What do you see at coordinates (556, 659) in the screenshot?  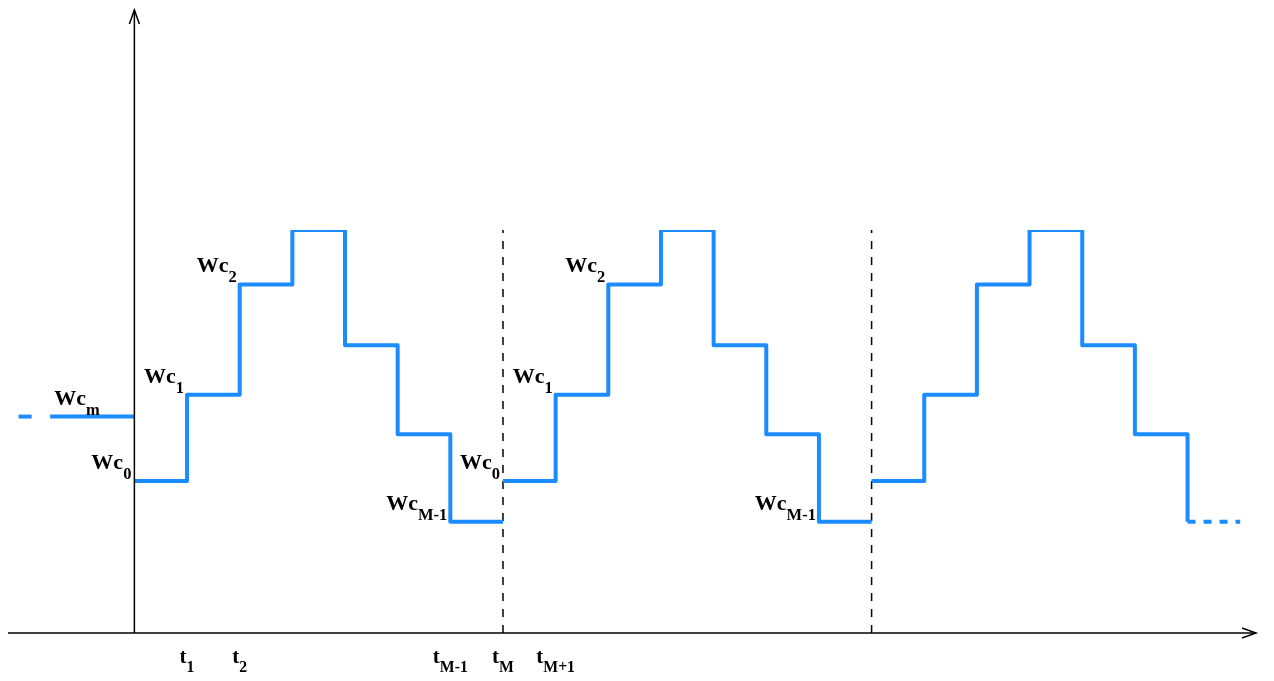 I see `x-tick-label: t$_{M+1}$` at bounding box center [556, 659].